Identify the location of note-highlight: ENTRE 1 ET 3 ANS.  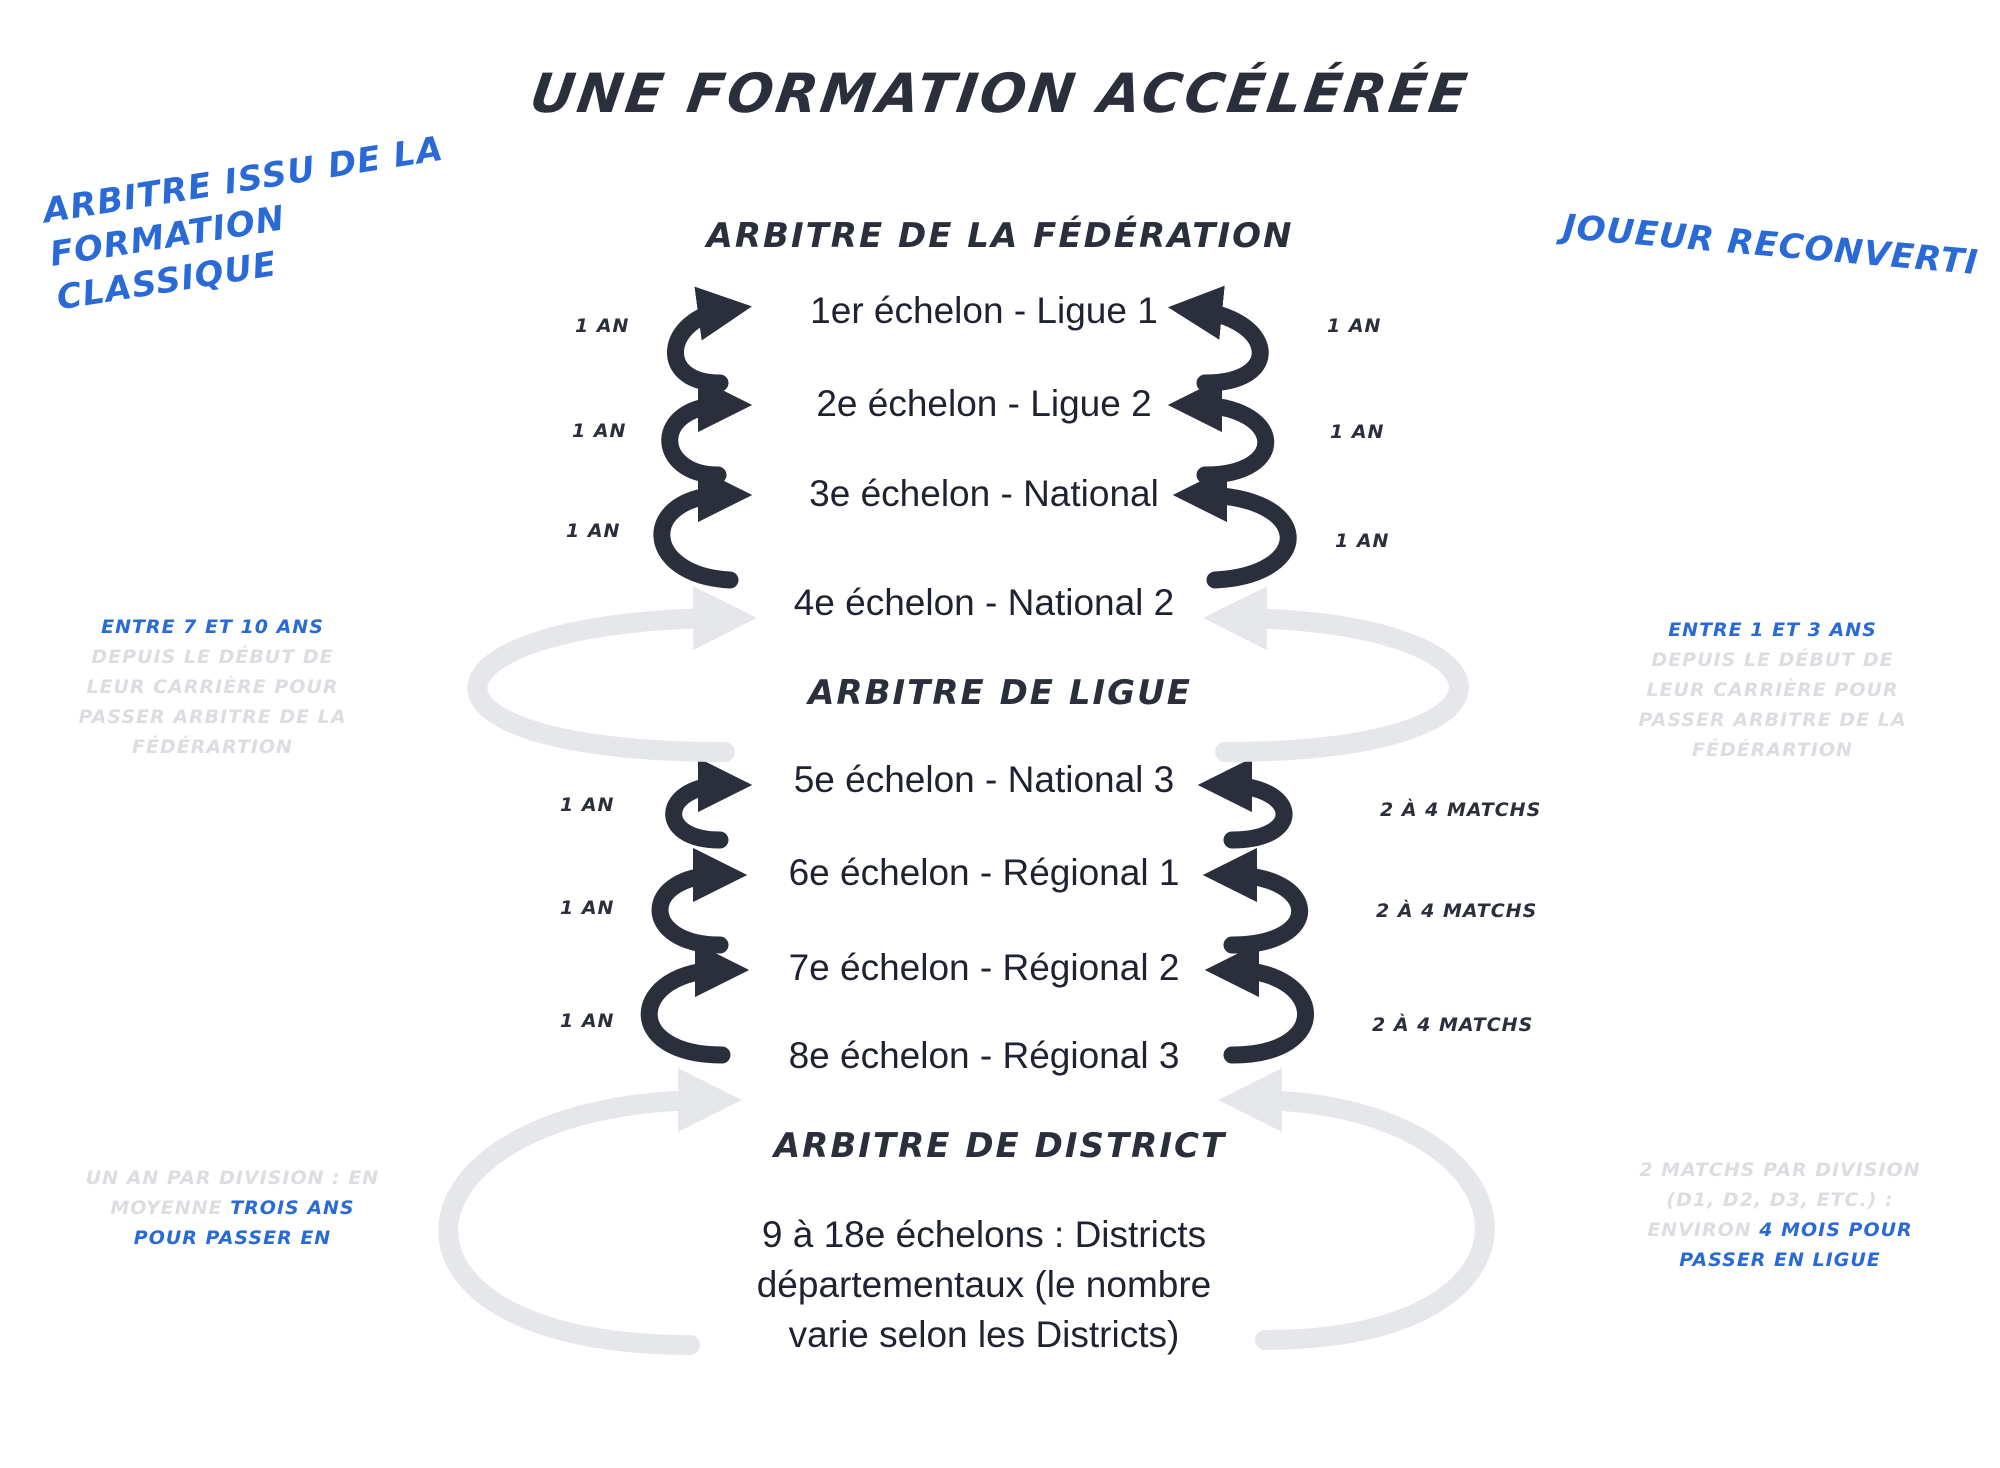
(1772, 630).